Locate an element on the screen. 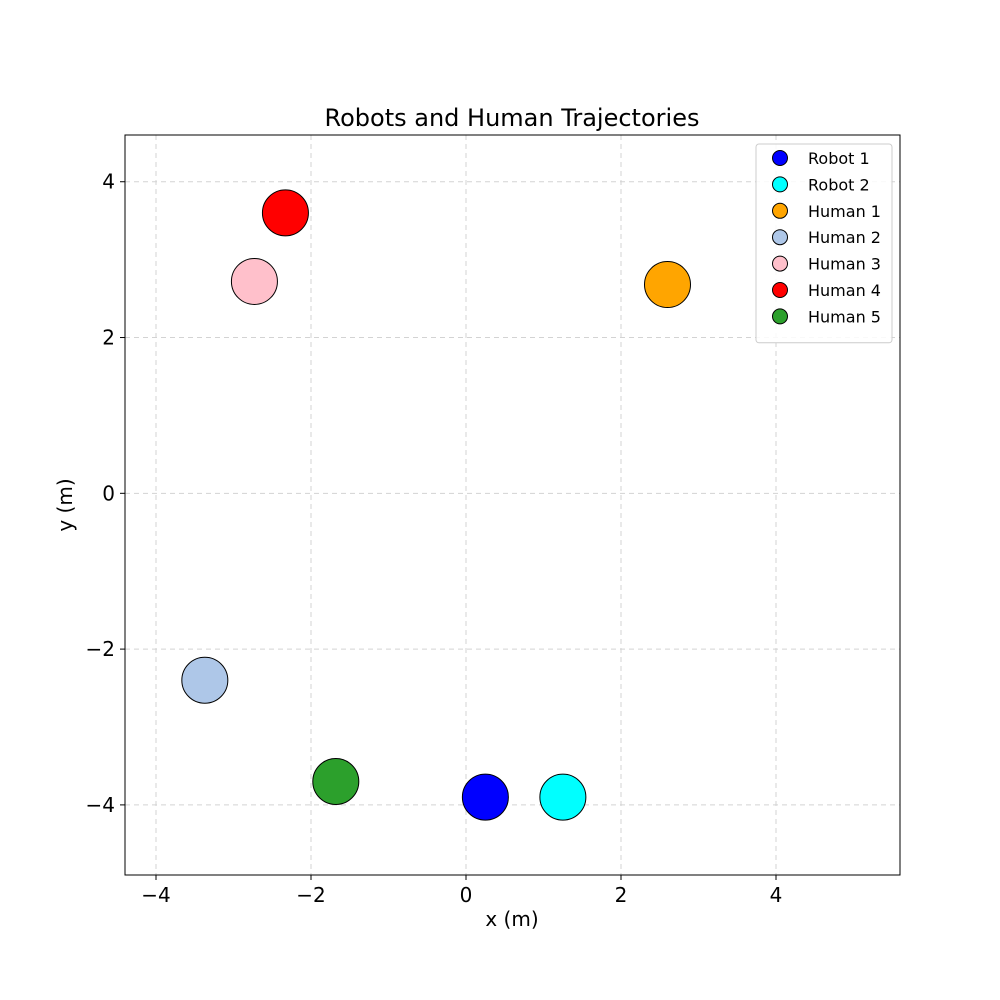  x-tick-label: −4 is located at coordinates (155, 895).